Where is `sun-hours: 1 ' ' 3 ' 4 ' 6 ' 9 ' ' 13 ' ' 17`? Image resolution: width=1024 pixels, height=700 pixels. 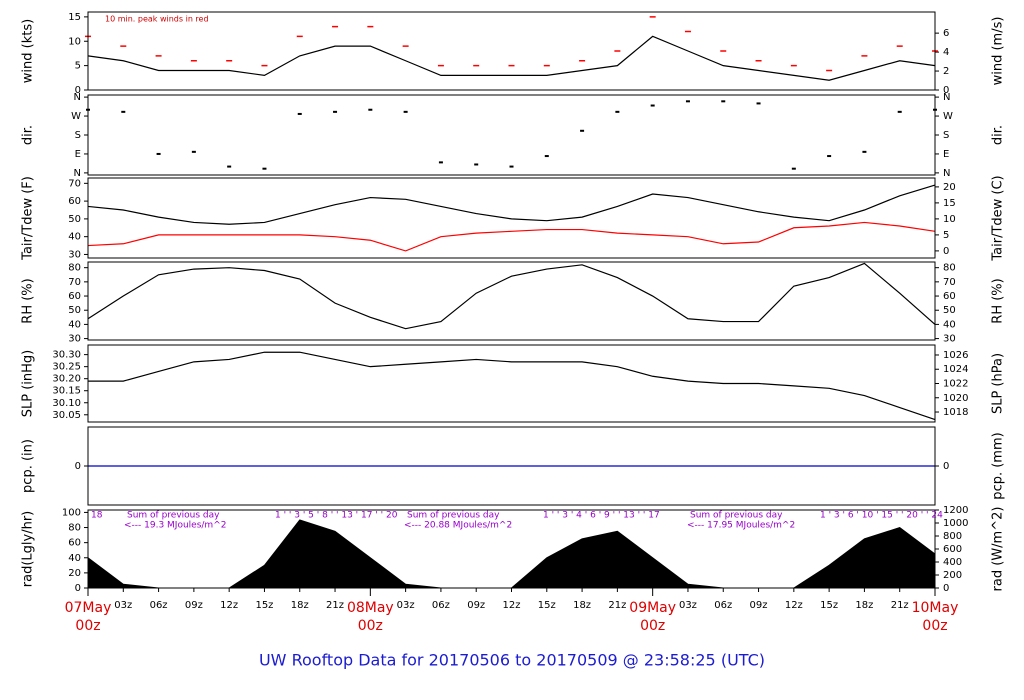
sun-hours: 1 ' ' 3 ' 4 ' 6 ' 9 ' ' 13 ' ' 17 is located at coordinates (601, 516).